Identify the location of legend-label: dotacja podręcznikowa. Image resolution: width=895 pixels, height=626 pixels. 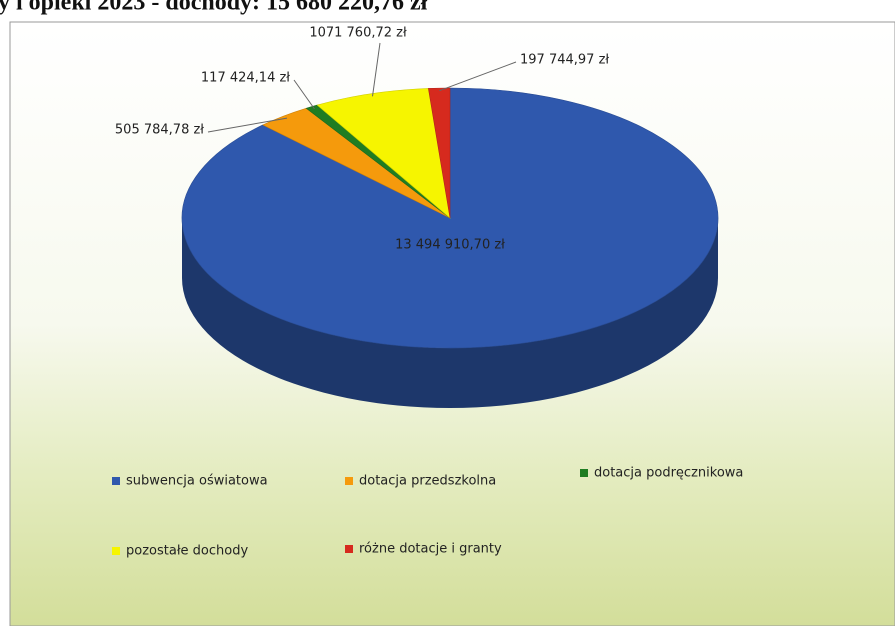
(668, 473).